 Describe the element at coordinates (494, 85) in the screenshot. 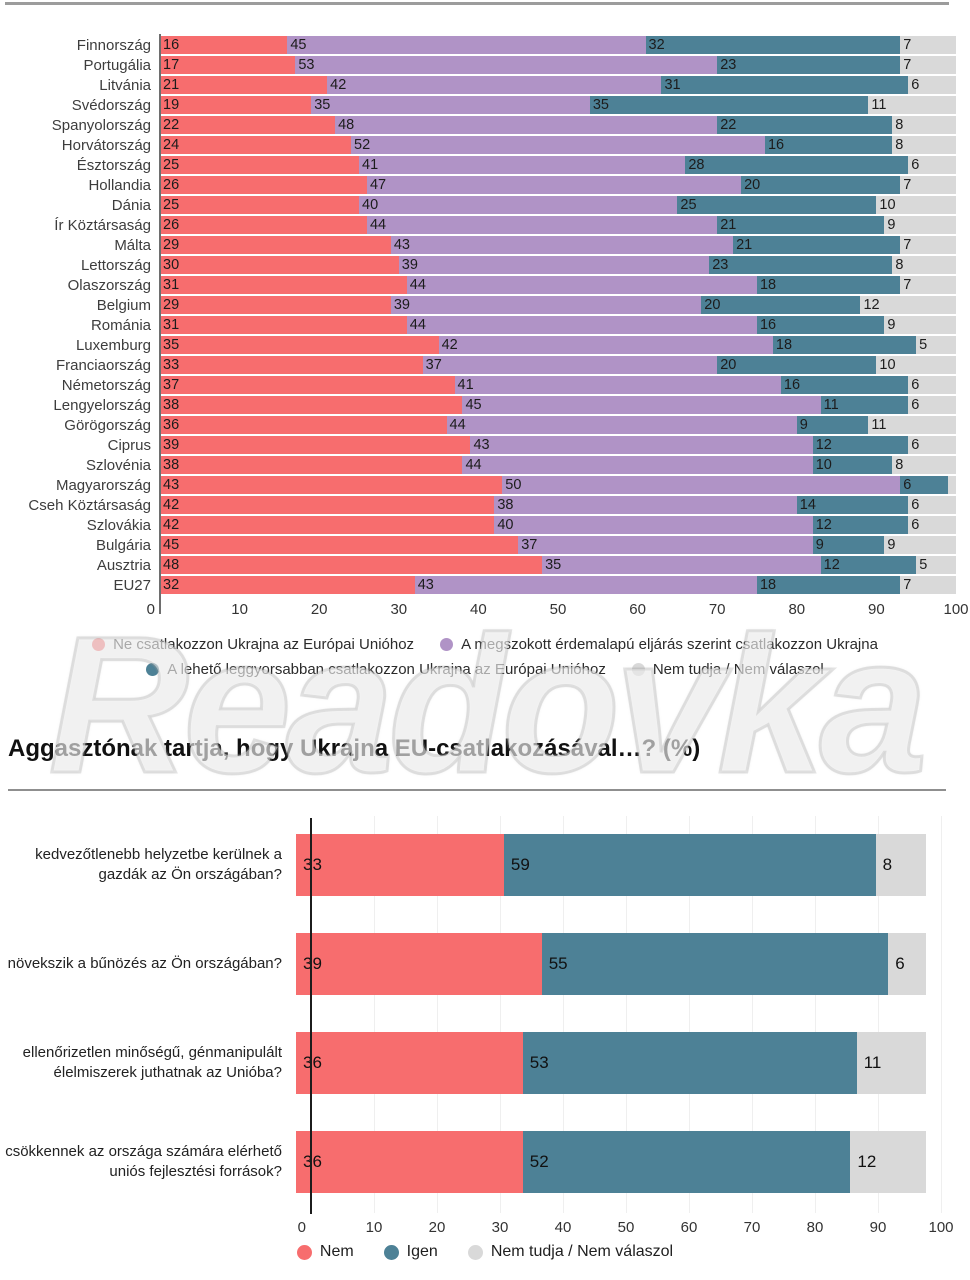

I see `bar-segment-2: 42` at that location.